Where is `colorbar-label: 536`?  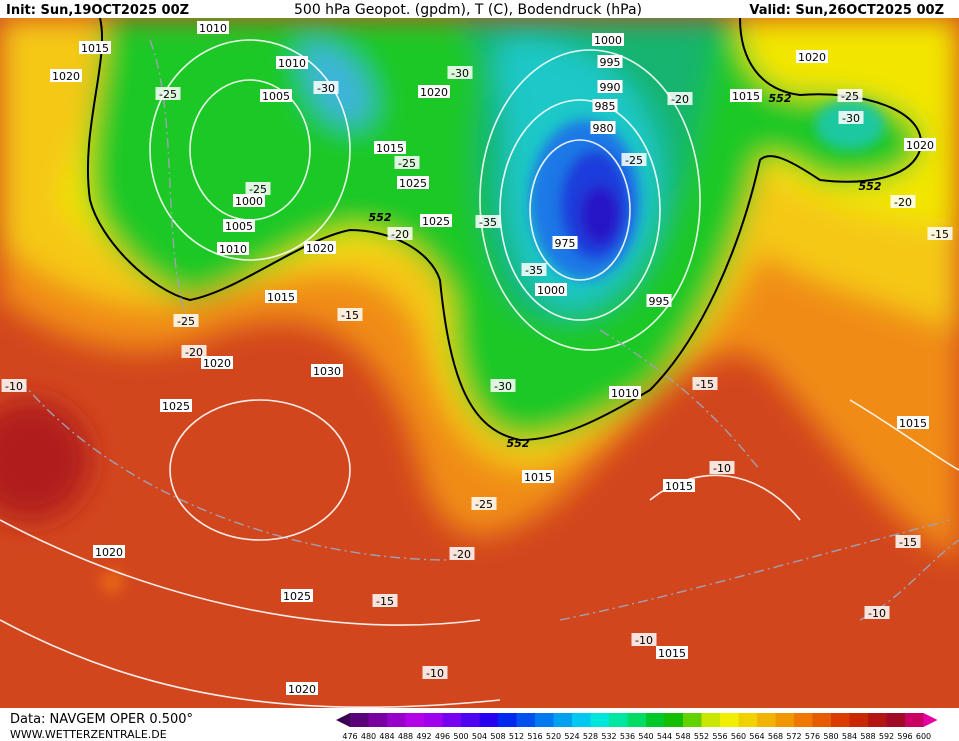 colorbar-label: 536 is located at coordinates (627, 736).